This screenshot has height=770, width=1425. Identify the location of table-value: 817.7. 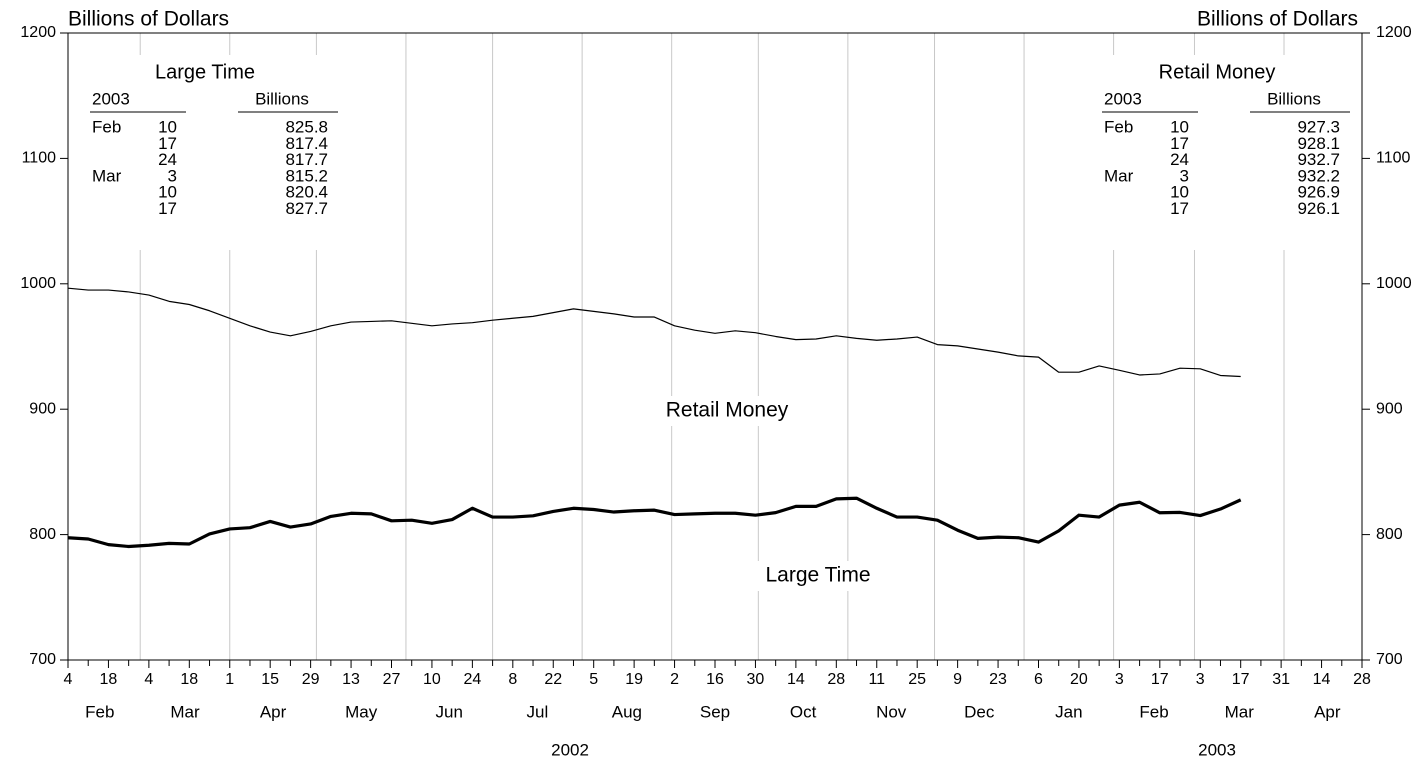
(306, 159).